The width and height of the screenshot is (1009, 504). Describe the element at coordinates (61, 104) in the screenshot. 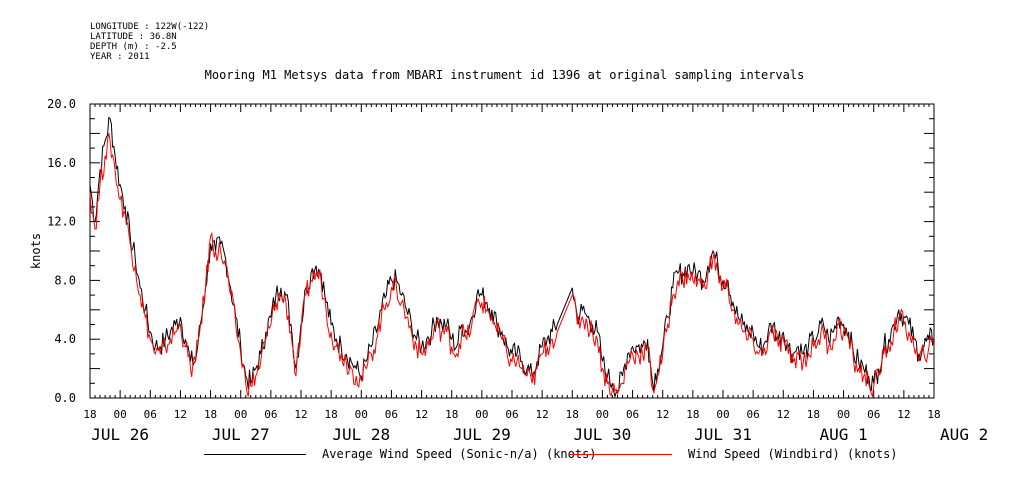

I see `y-tick-label: 20.0` at that location.